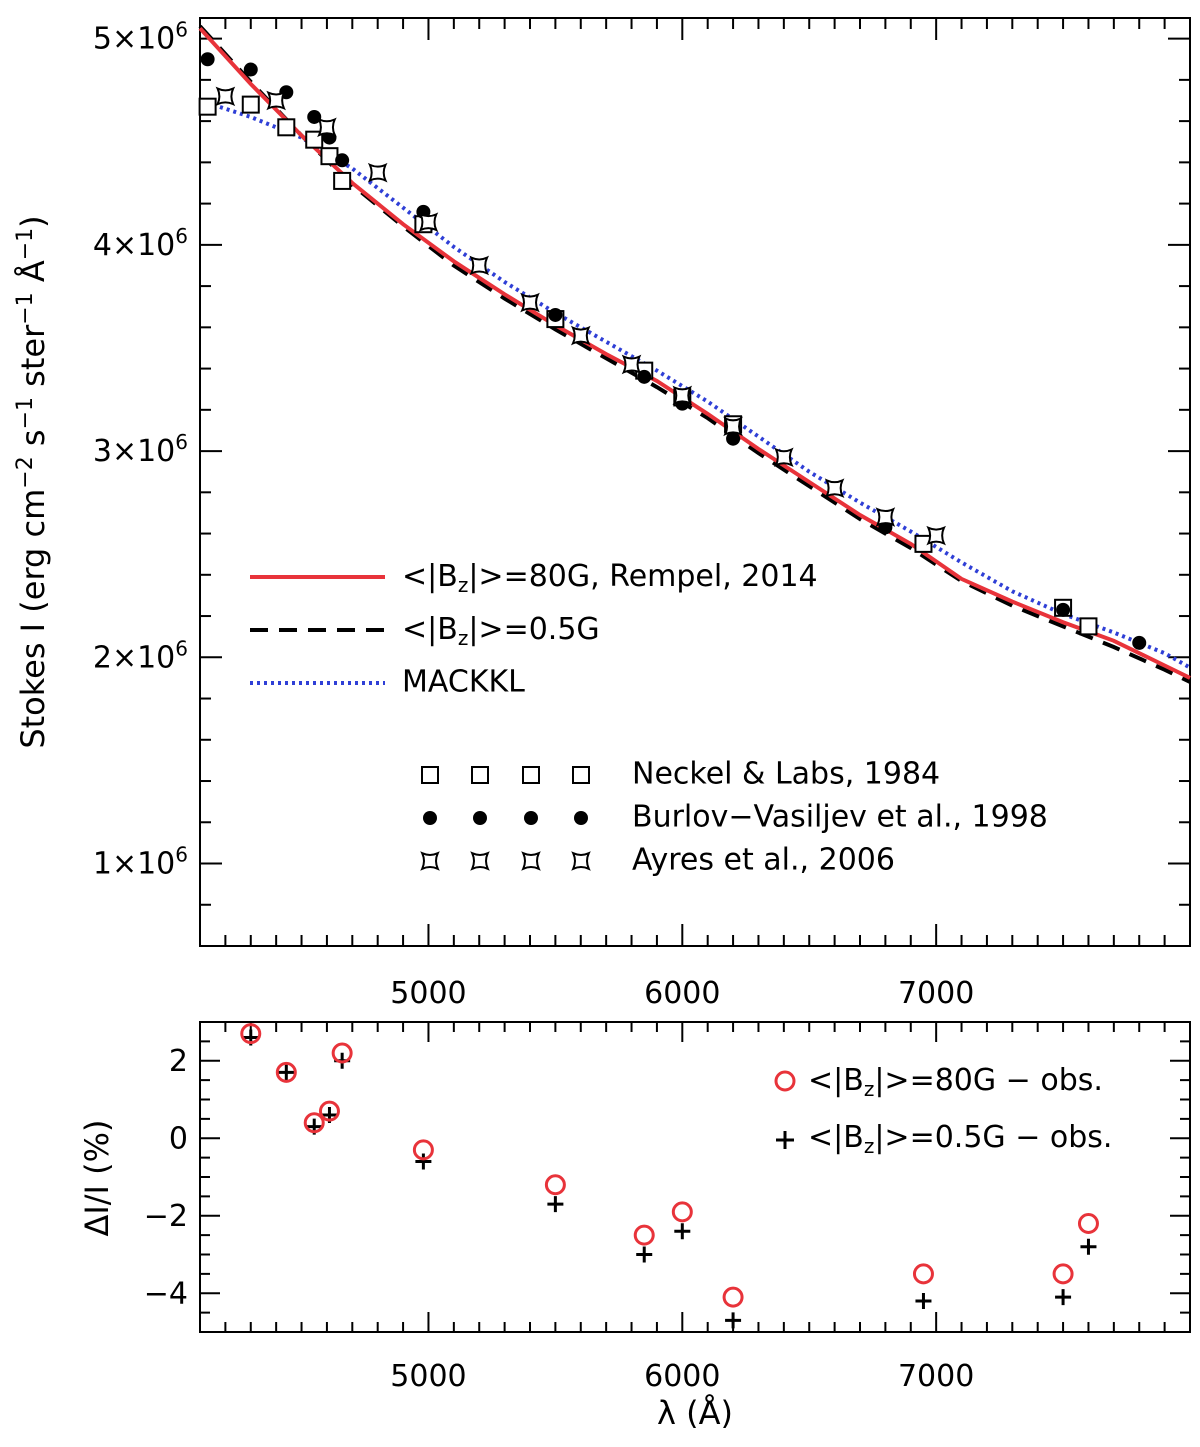 The width and height of the screenshot is (1200, 1447). I want to click on legend-label-neckel: Neckel & Labs, 1984, so click(786, 774).